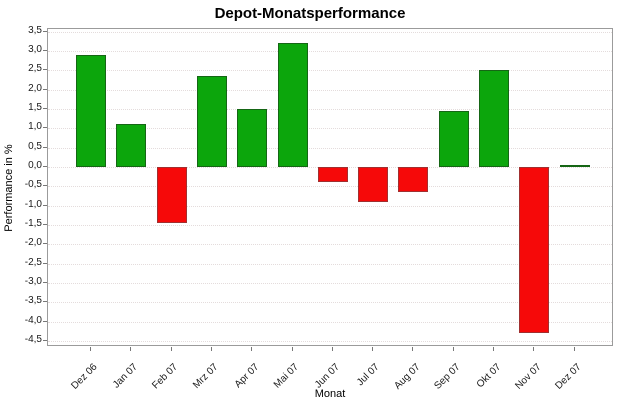 Image resolution: width=620 pixels, height=415 pixels. Describe the element at coordinates (35, 107) in the screenshot. I see `y-tick-label: 1,5` at that location.